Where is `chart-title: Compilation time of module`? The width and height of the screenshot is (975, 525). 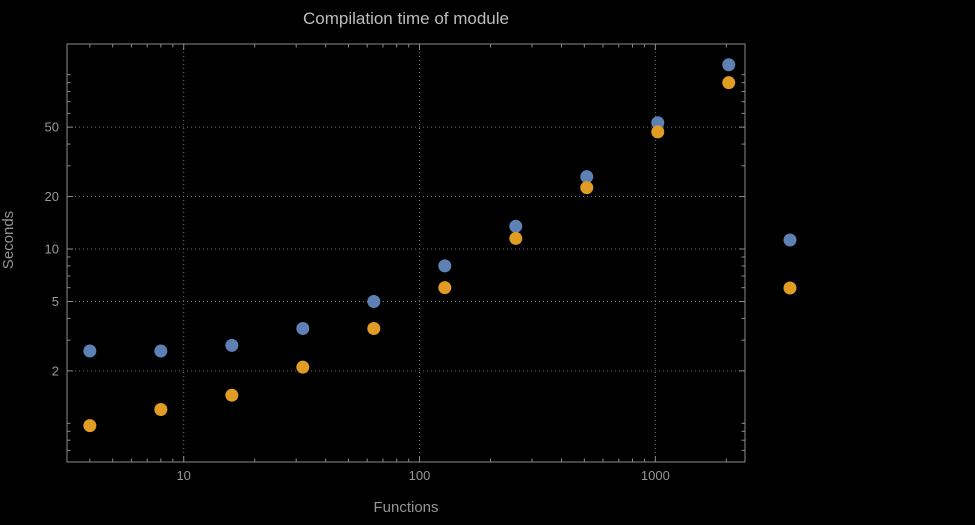 chart-title: Compilation time of module is located at coordinates (406, 18).